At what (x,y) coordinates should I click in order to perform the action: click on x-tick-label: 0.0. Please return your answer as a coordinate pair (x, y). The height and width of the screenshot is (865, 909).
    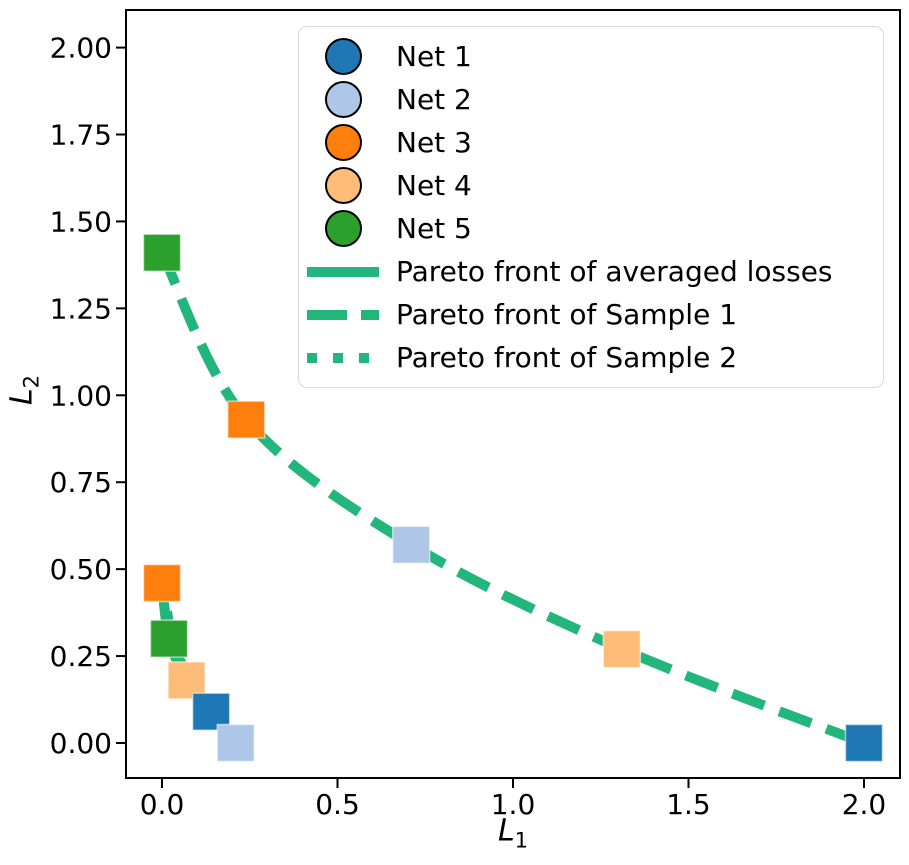
    Looking at the image, I should click on (162, 804).